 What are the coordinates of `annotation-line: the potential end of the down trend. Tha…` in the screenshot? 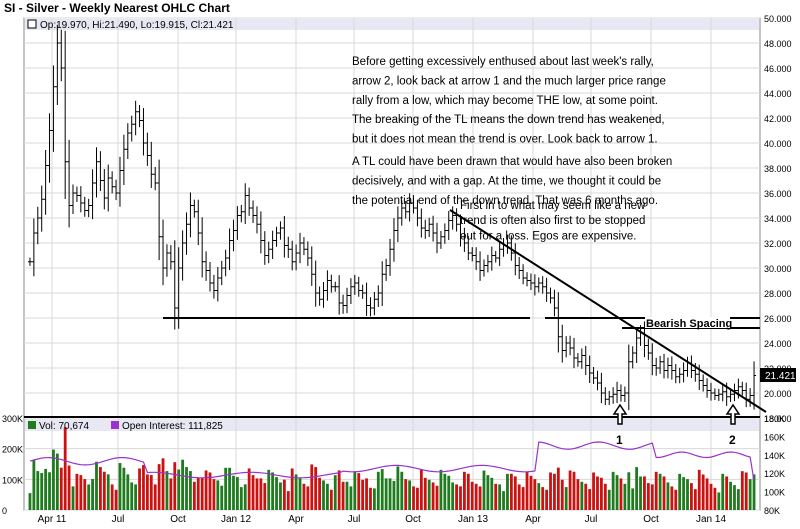 It's located at (505, 201).